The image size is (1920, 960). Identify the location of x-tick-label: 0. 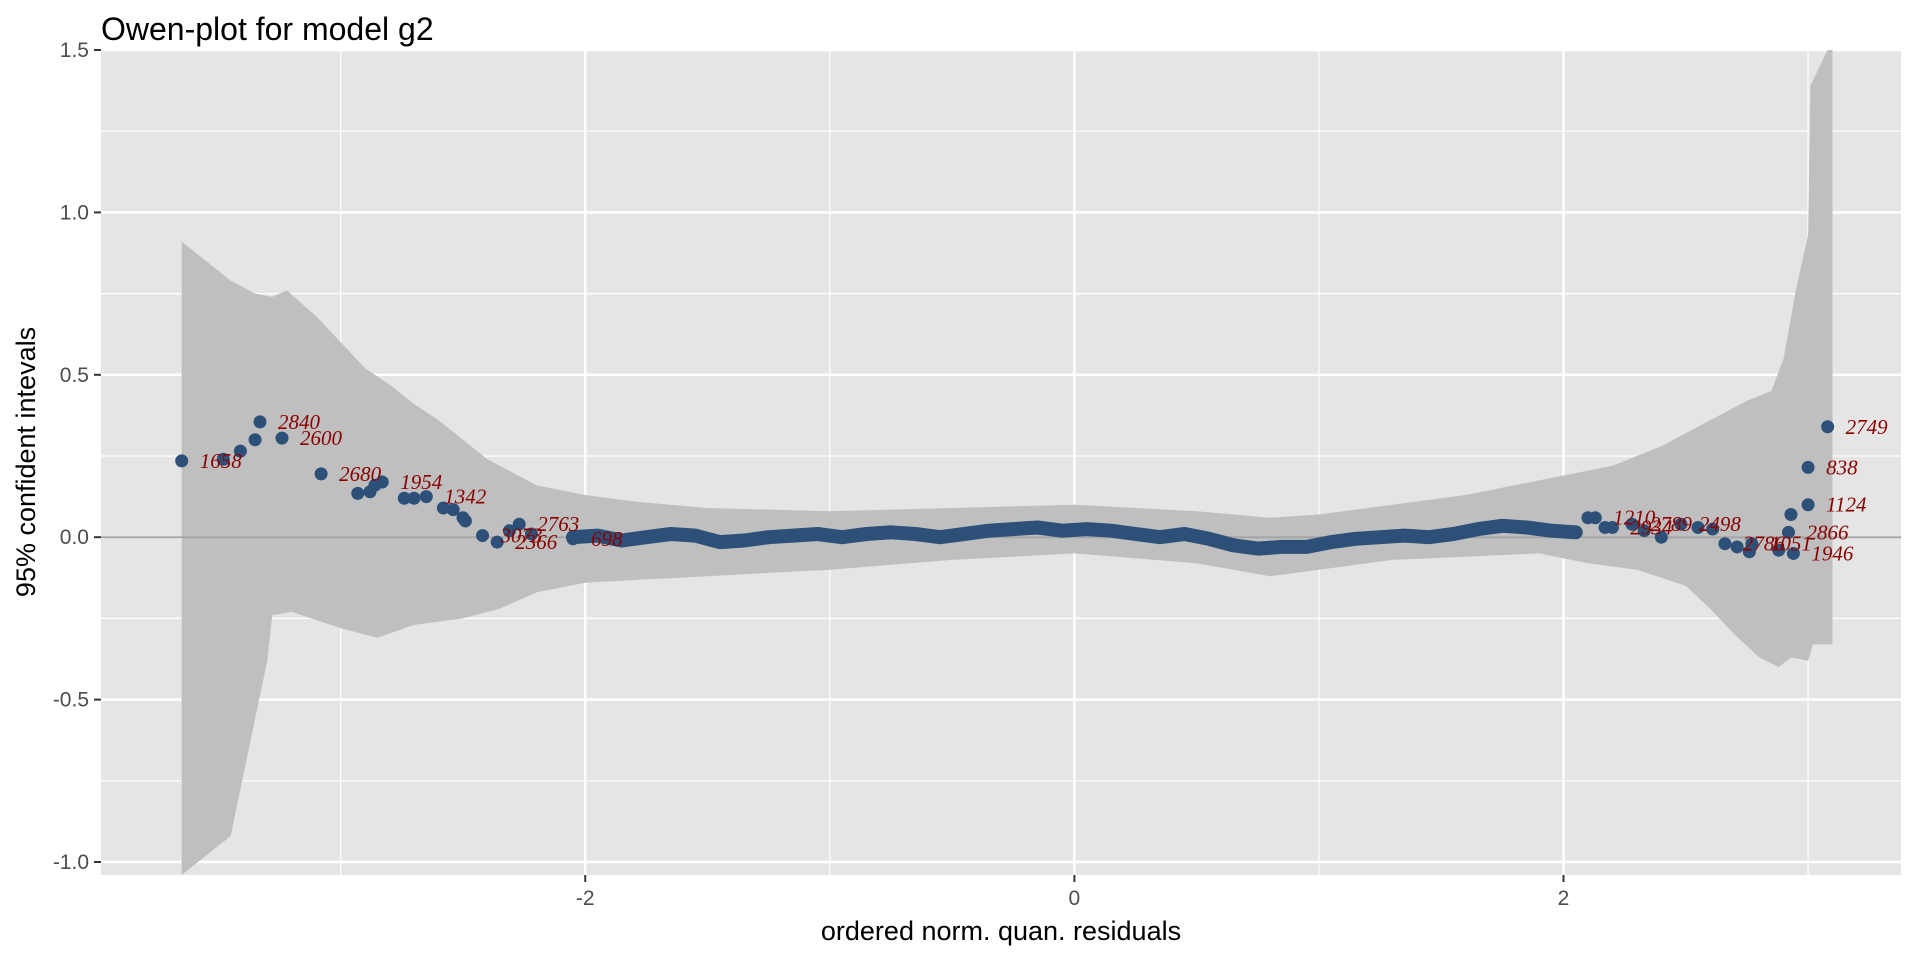
(1075, 898).